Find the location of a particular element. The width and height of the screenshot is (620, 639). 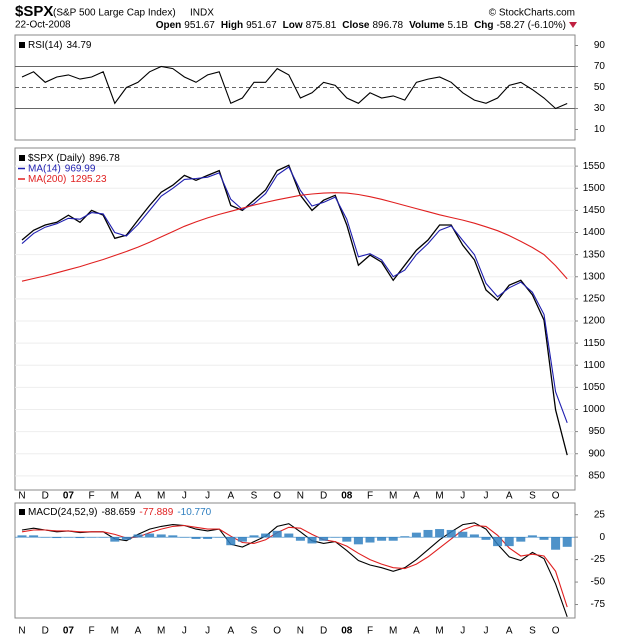

quote-value: 951.67 is located at coordinates (199, 25).